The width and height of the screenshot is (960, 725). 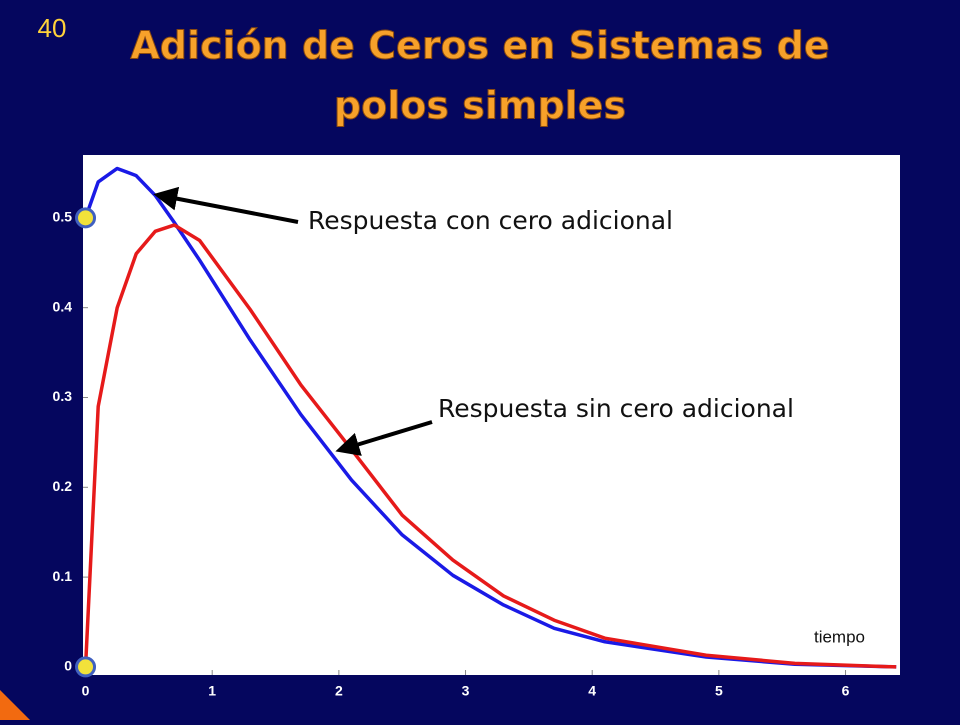 I want to click on y-tick-label: 0.2, so click(x=63, y=486).